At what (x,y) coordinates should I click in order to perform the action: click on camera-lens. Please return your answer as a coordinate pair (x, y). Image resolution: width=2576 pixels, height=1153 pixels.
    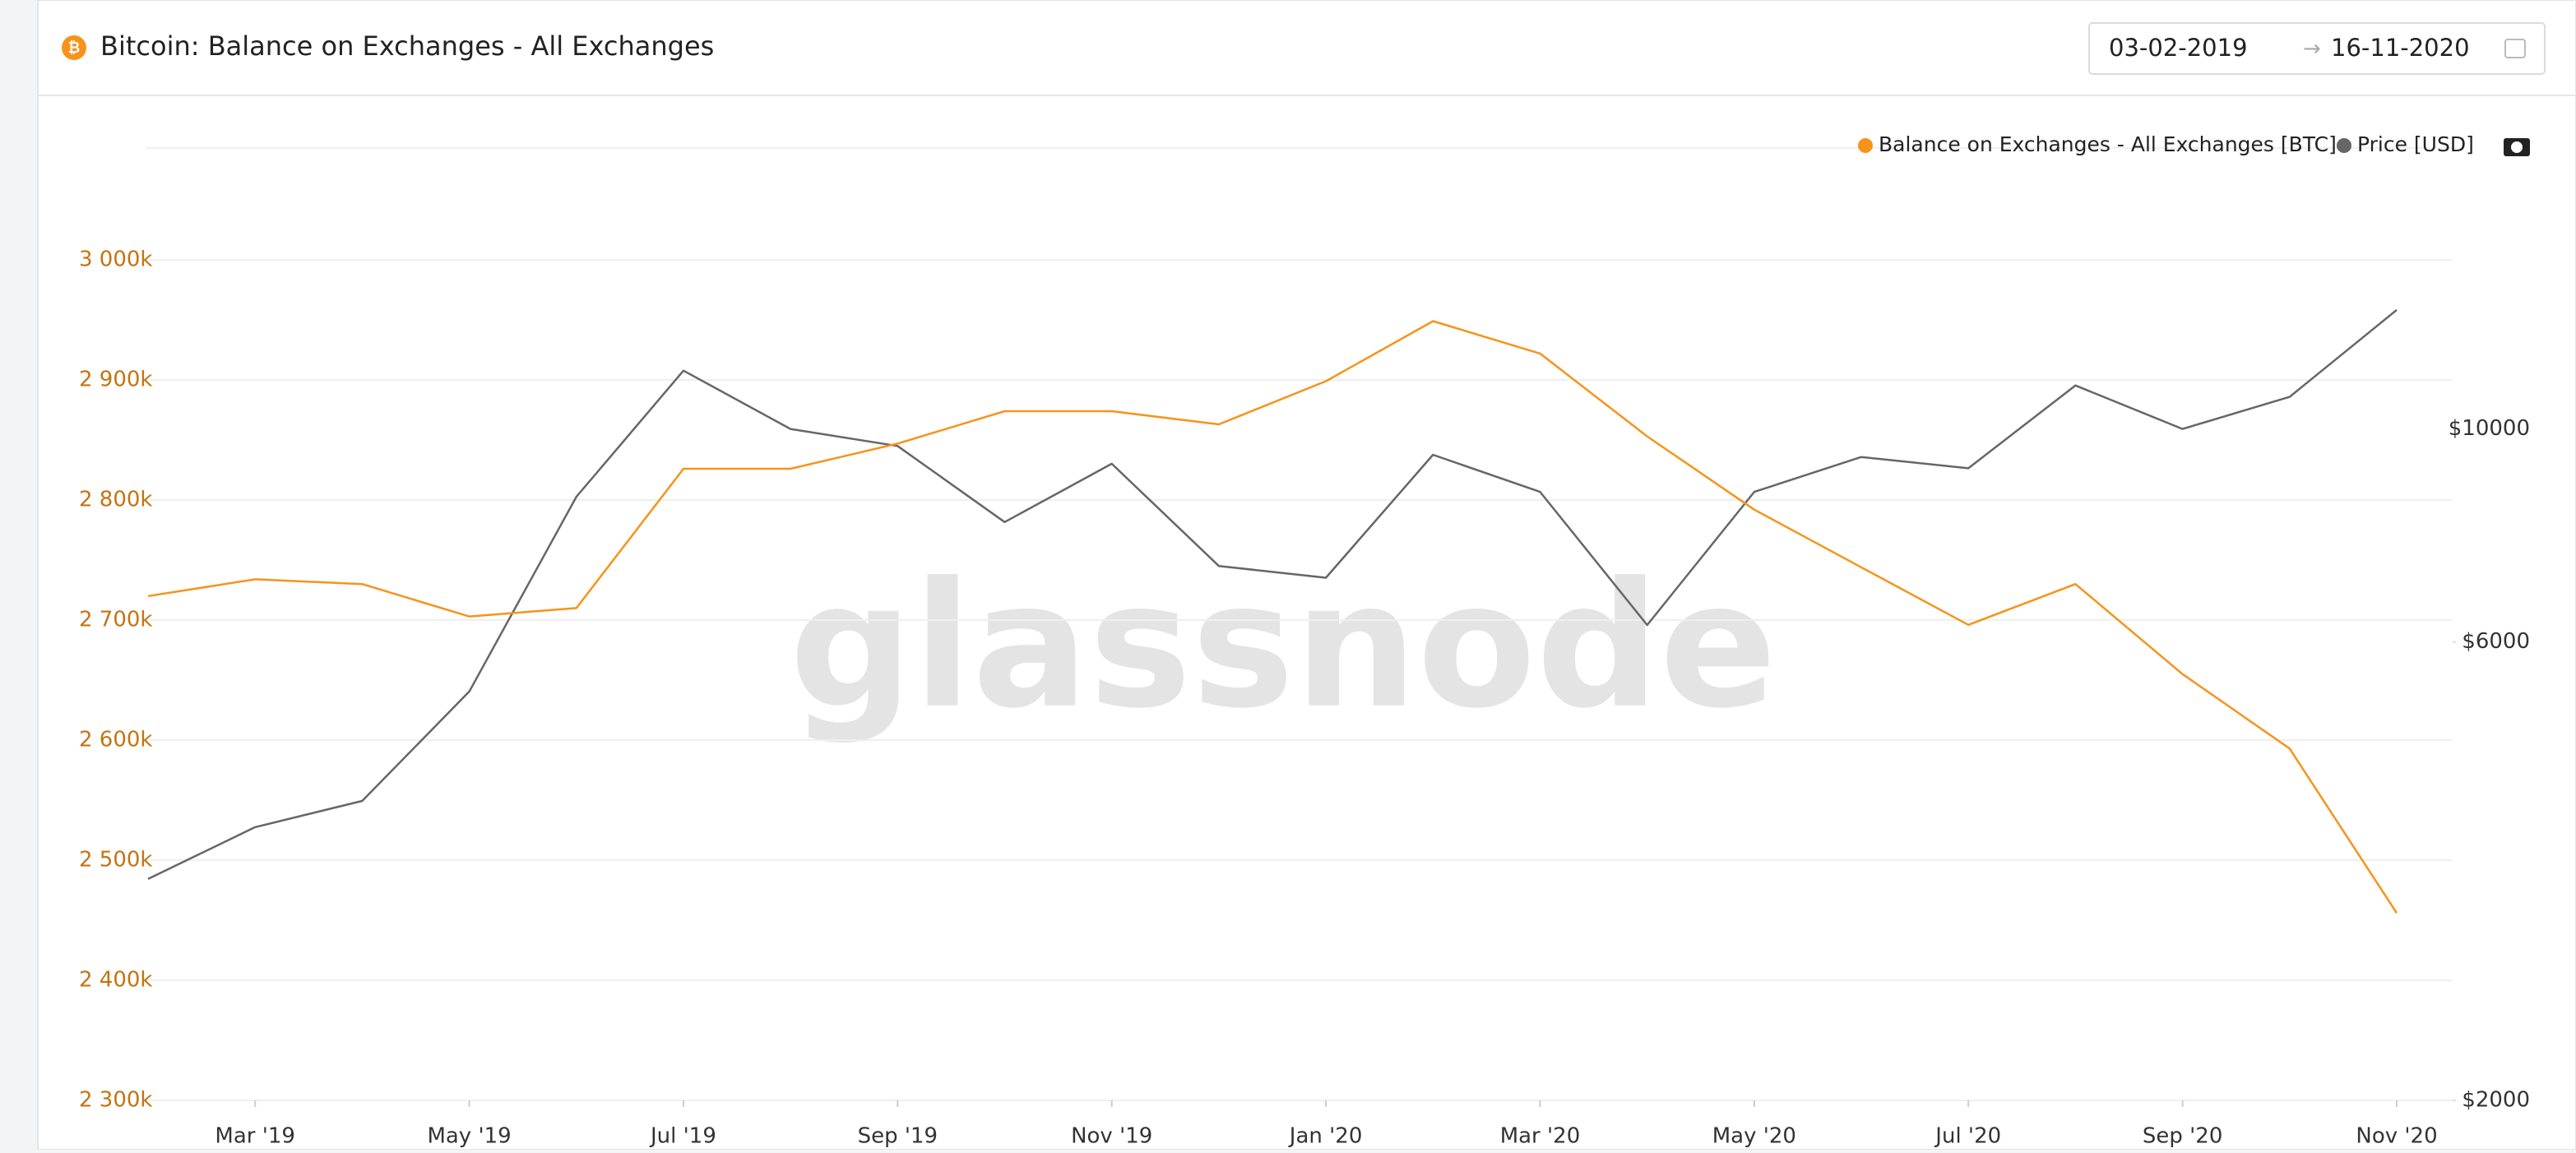
    Looking at the image, I should click on (2517, 147).